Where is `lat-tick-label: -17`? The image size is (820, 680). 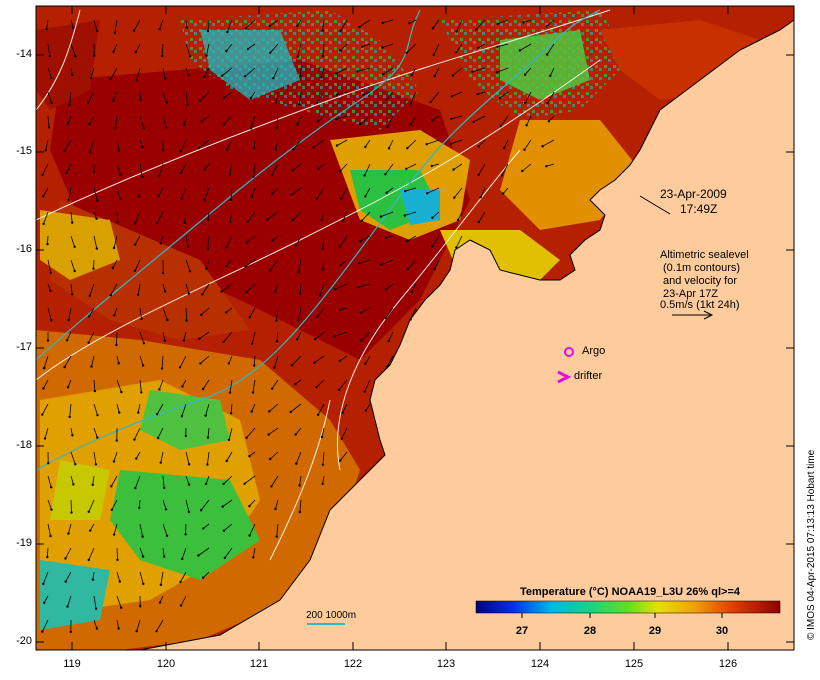
lat-tick-label: -17 is located at coordinates (24, 347).